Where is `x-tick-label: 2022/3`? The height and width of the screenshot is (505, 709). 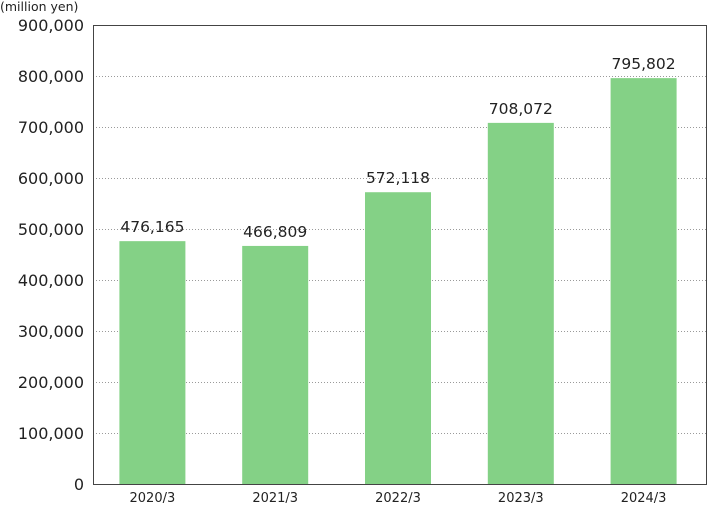
x-tick-label: 2022/3 is located at coordinates (398, 498).